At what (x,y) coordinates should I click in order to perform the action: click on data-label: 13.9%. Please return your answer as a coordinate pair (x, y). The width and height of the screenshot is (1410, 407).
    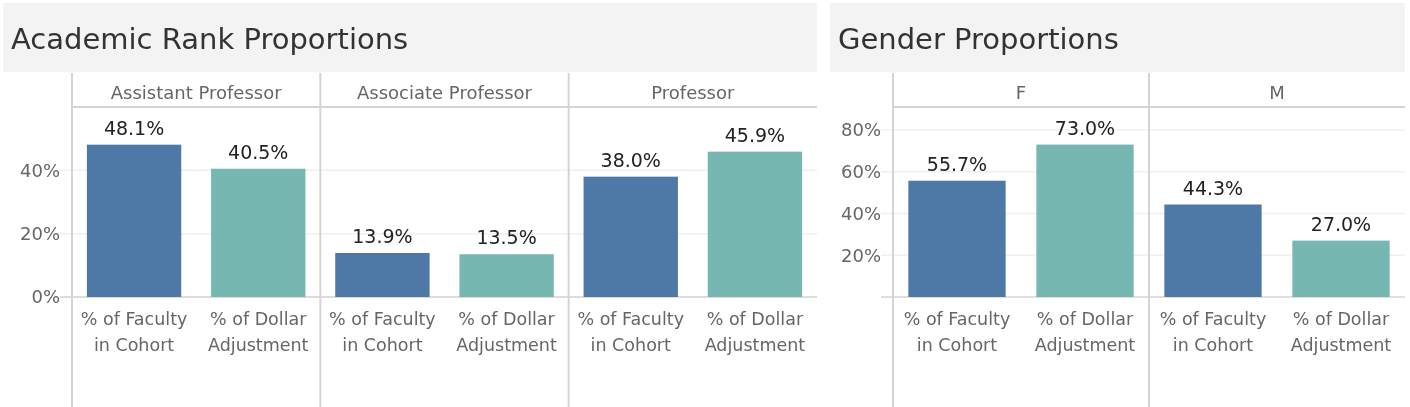
    Looking at the image, I should click on (382, 235).